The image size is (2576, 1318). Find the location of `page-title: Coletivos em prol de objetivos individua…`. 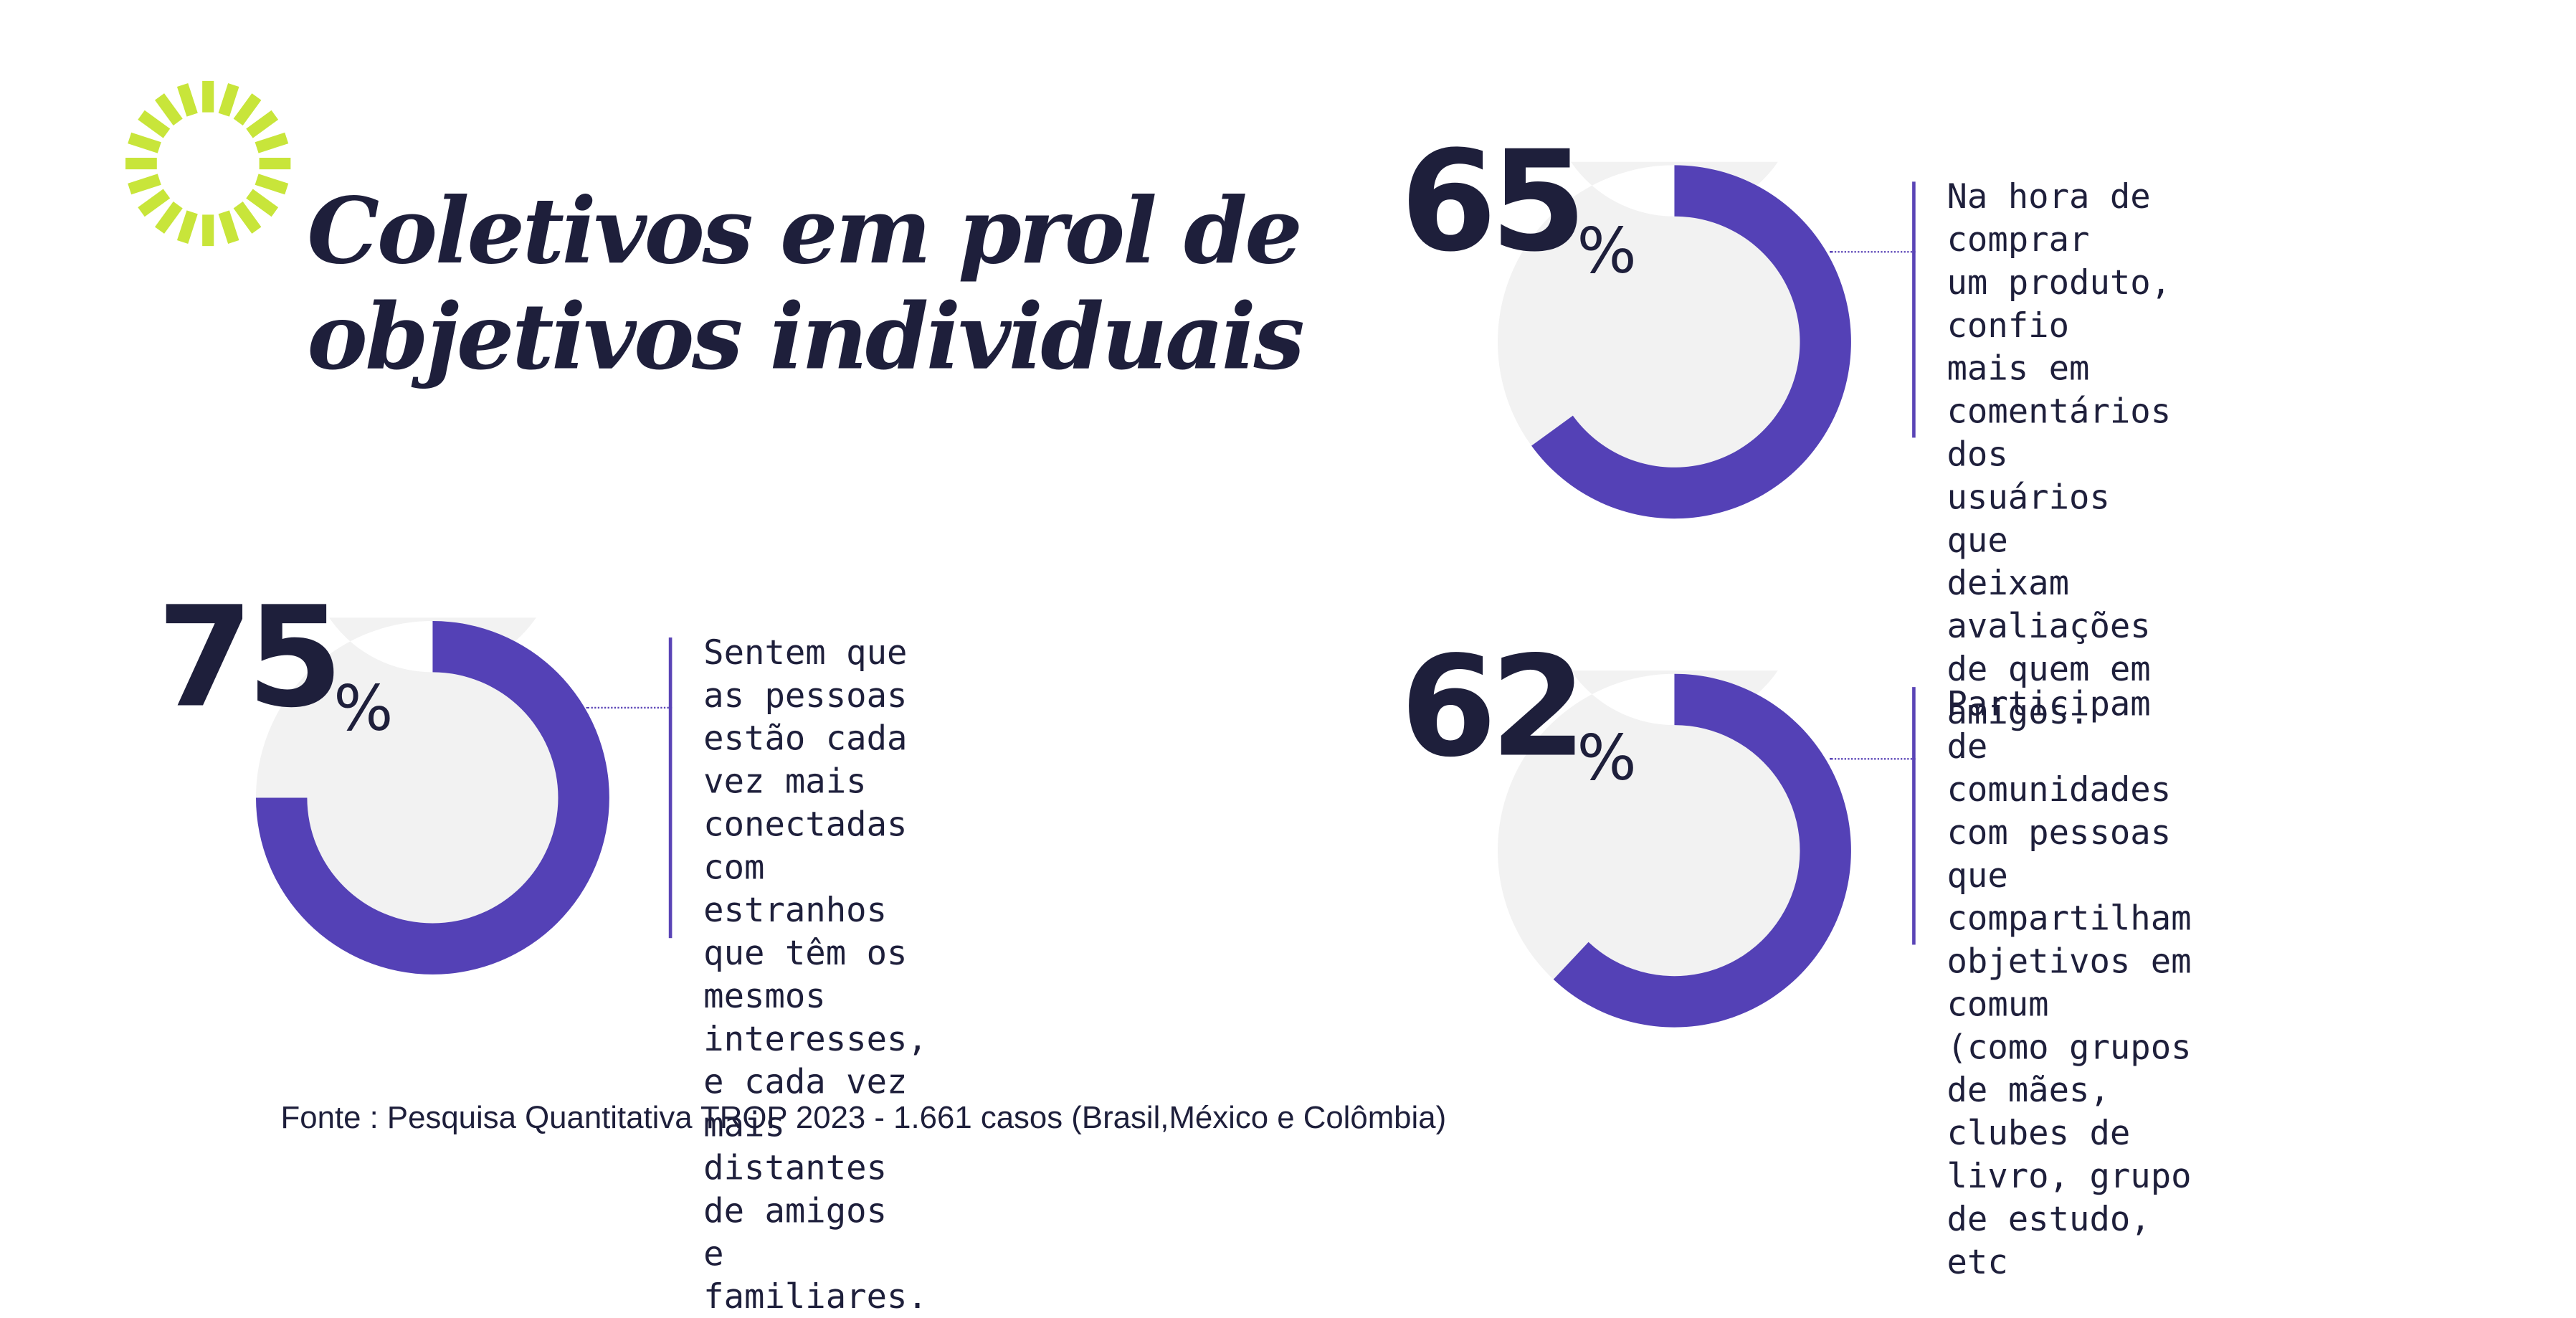

page-title: Coletivos em prol de objetivos individua… is located at coordinates (805, 283).